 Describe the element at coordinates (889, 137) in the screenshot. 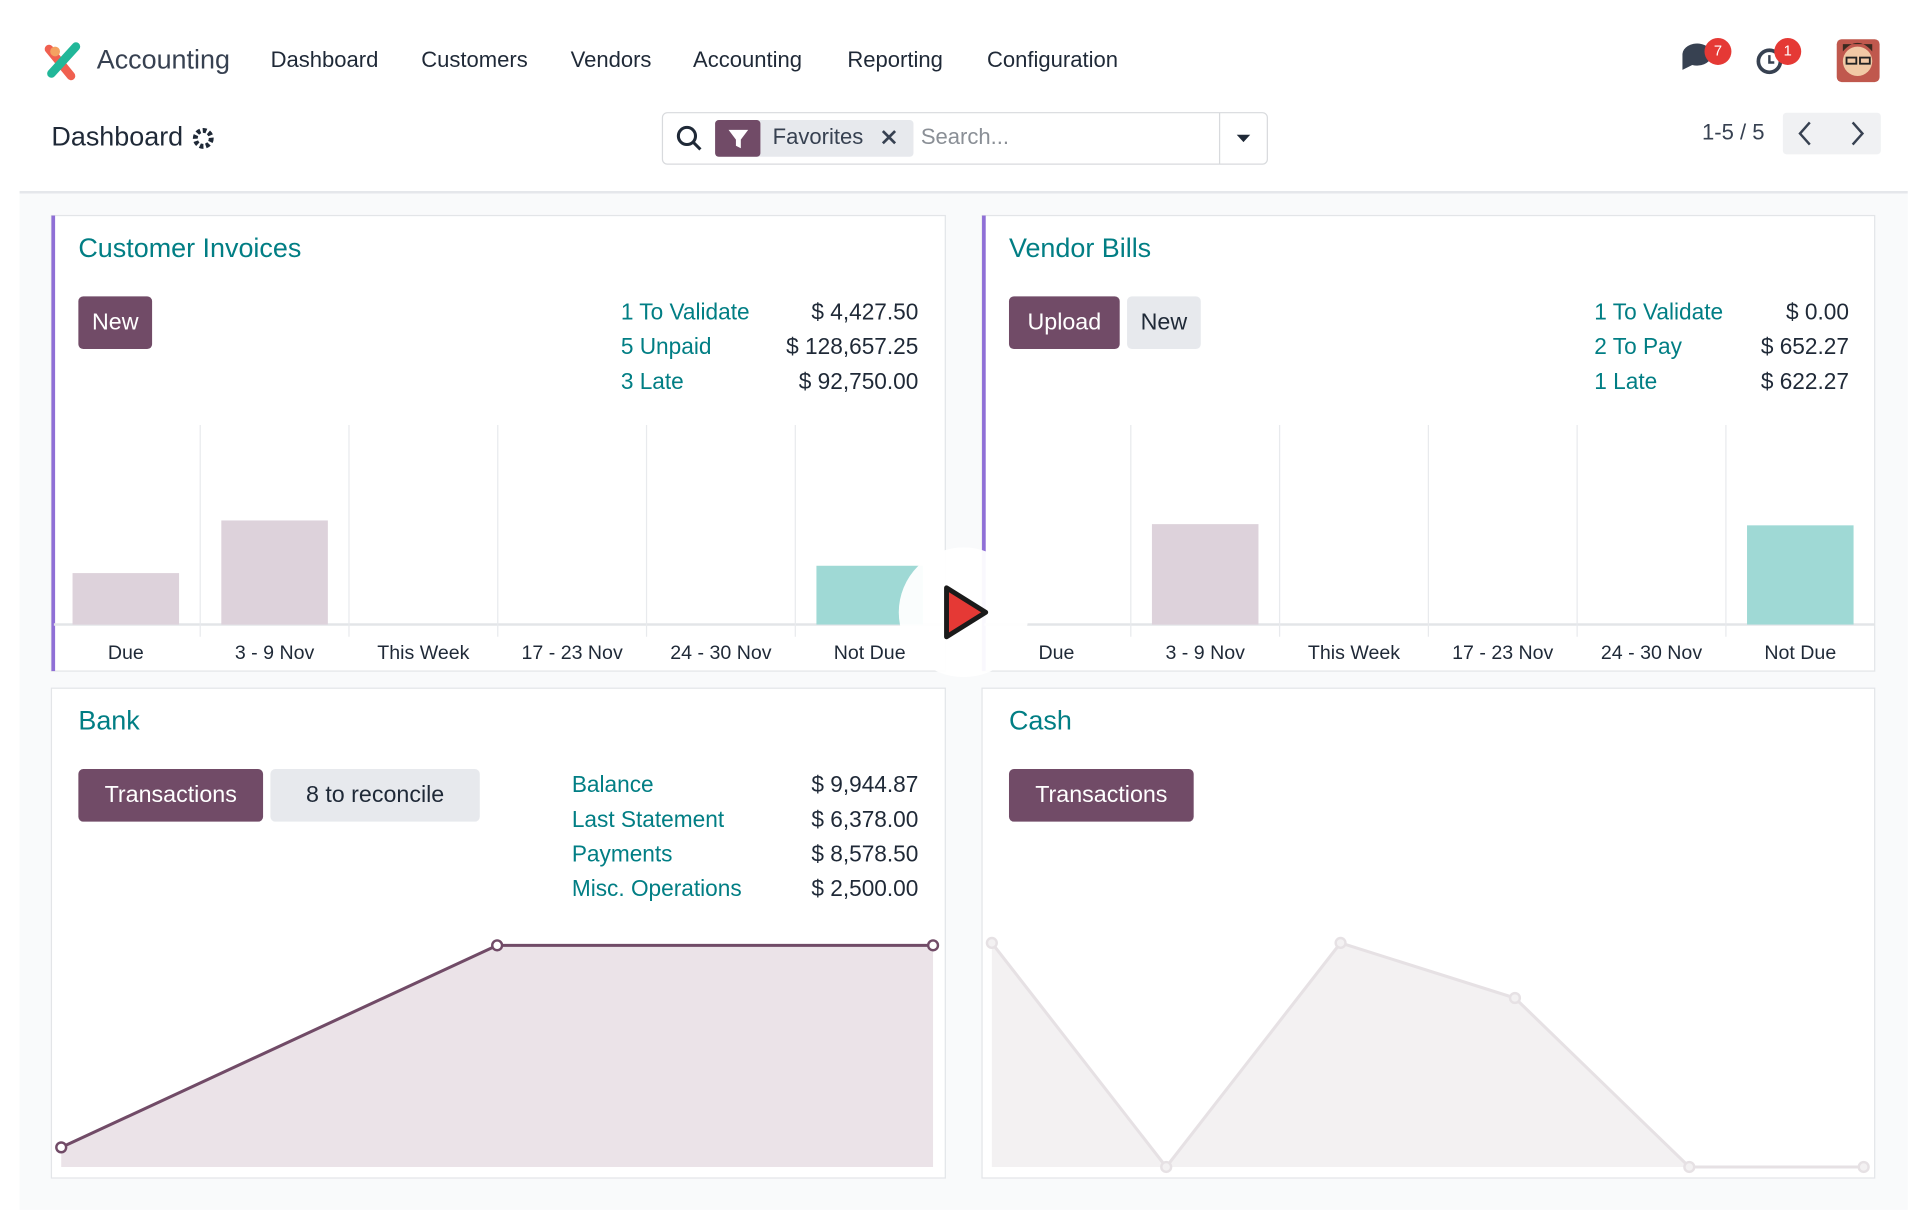

I see `facet-remove` at that location.